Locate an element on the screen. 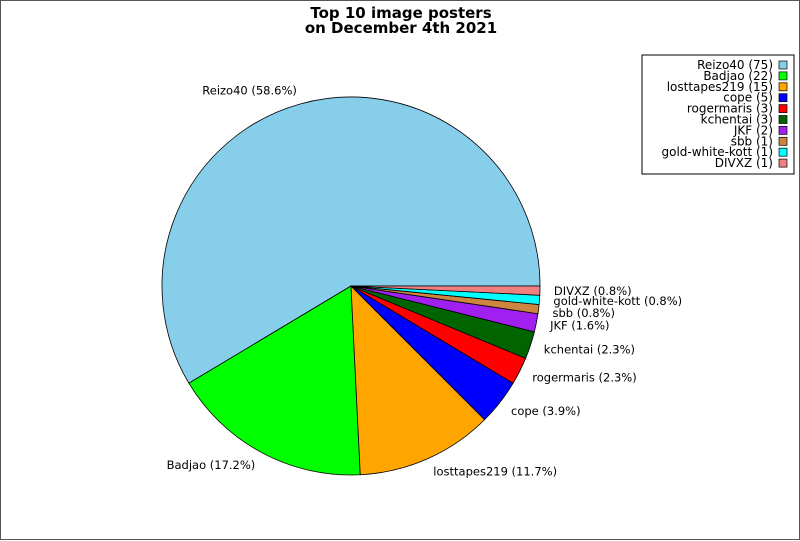  legend-swatch-reizo40 is located at coordinates (783, 65).